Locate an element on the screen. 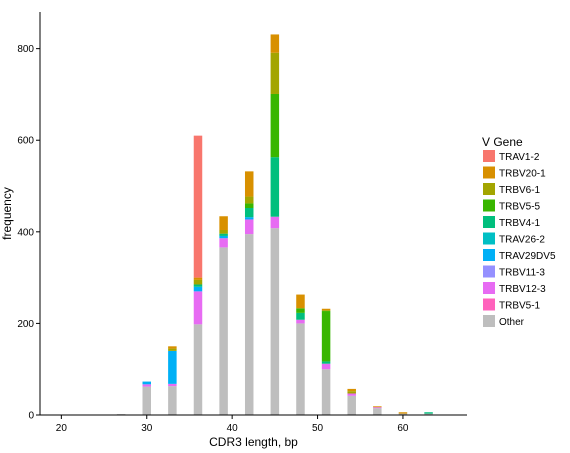  y-tick-label-200: 200 is located at coordinates (25, 324).